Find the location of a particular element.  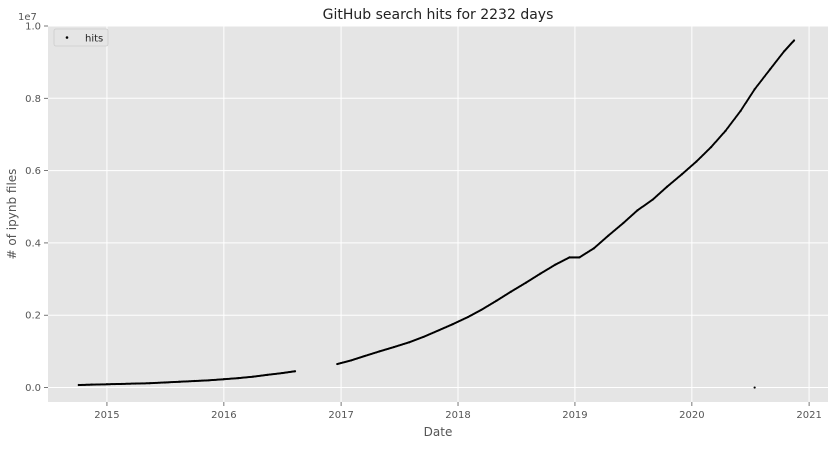

x-tick-label: 2015 is located at coordinates (106, 415).